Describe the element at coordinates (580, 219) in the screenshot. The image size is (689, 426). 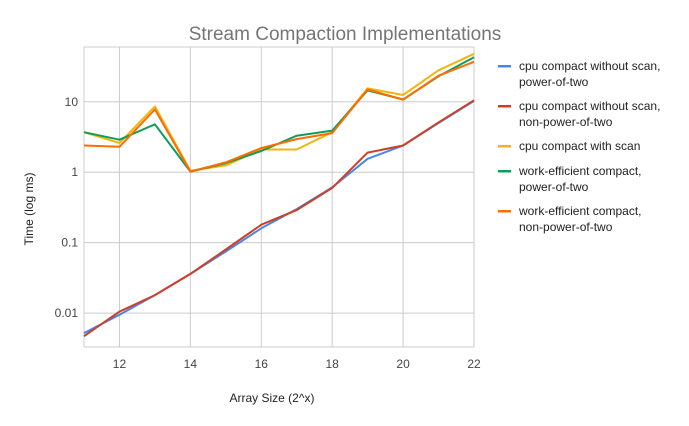
I see `legend-entry: work-efficient compact, non-power-of-two` at that location.